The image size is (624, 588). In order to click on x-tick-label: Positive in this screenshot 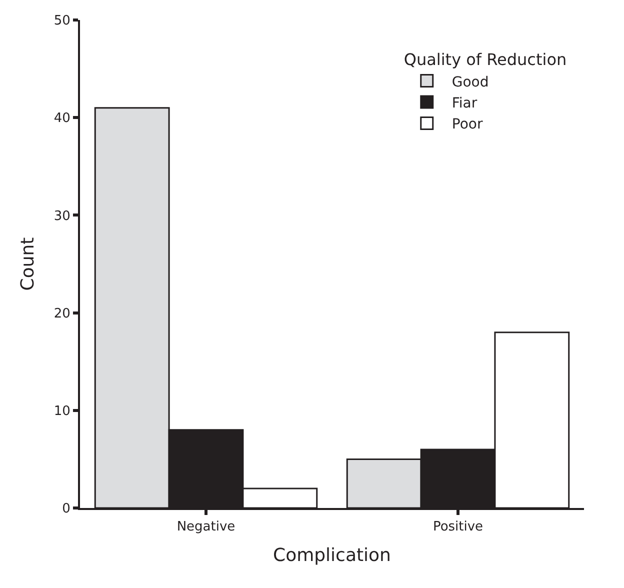, I will do `click(458, 527)`.